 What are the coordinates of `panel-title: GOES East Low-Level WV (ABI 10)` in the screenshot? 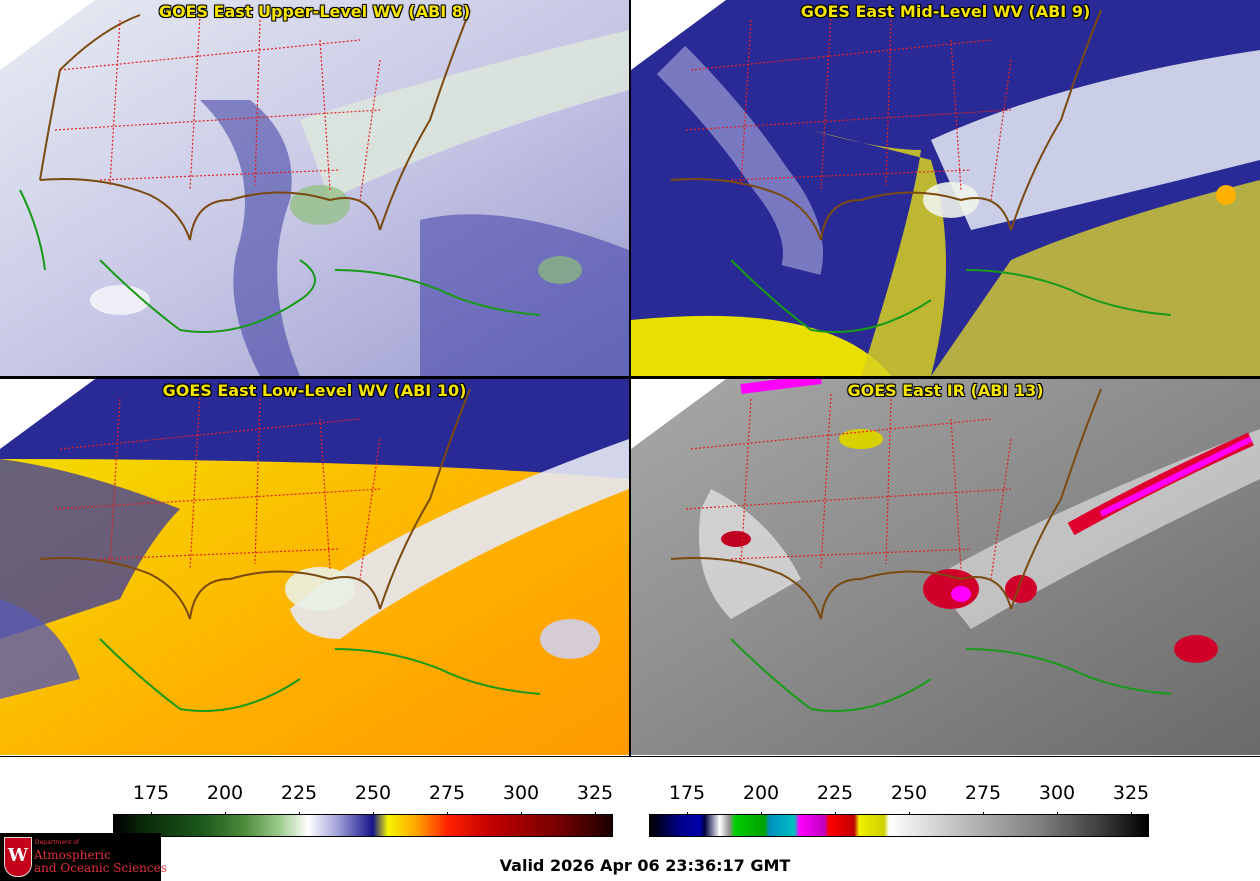 It's located at (314, 390).